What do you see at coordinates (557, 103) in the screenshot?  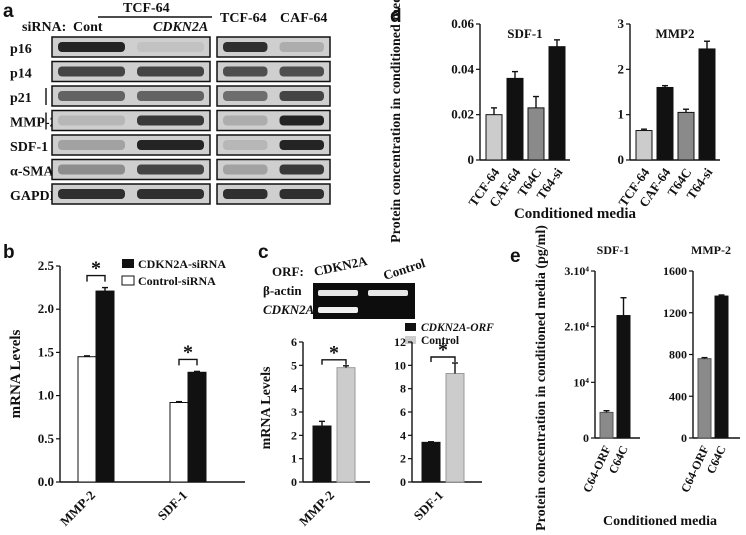 I see `chart-d1-bar-t64-si` at bounding box center [557, 103].